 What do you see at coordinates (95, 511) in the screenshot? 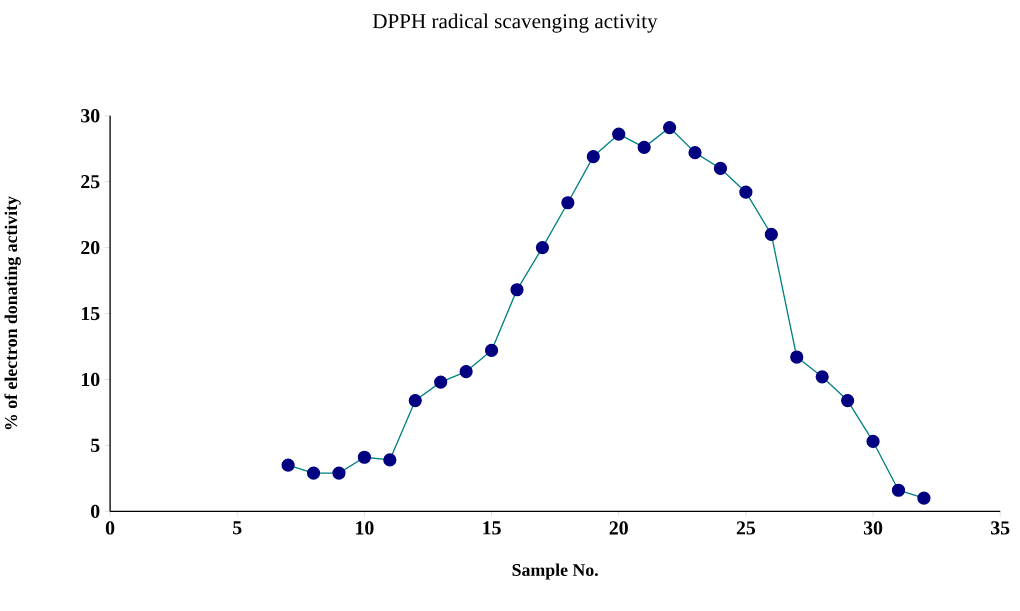
I see `y-tick-label: 0` at bounding box center [95, 511].